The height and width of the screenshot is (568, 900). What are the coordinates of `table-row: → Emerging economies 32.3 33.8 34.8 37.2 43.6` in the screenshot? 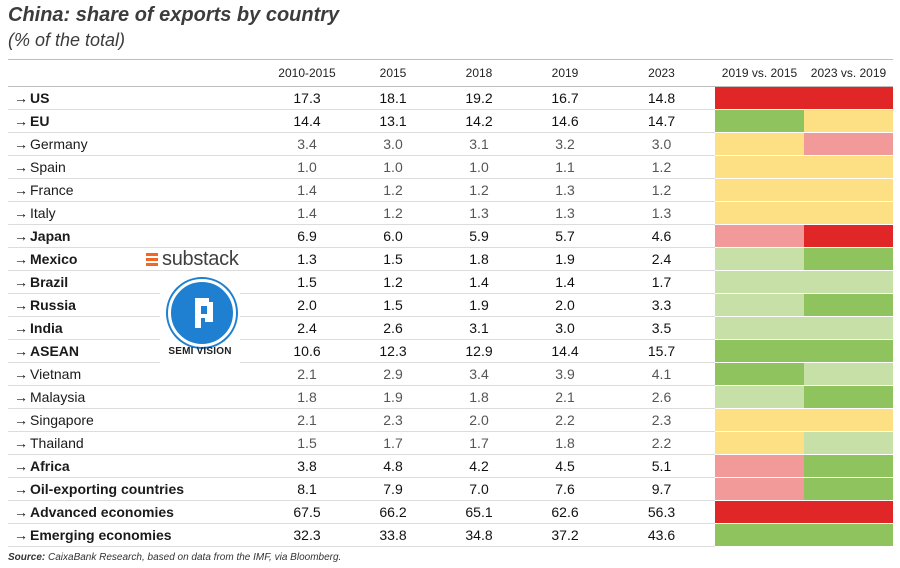 It's located at (450, 535).